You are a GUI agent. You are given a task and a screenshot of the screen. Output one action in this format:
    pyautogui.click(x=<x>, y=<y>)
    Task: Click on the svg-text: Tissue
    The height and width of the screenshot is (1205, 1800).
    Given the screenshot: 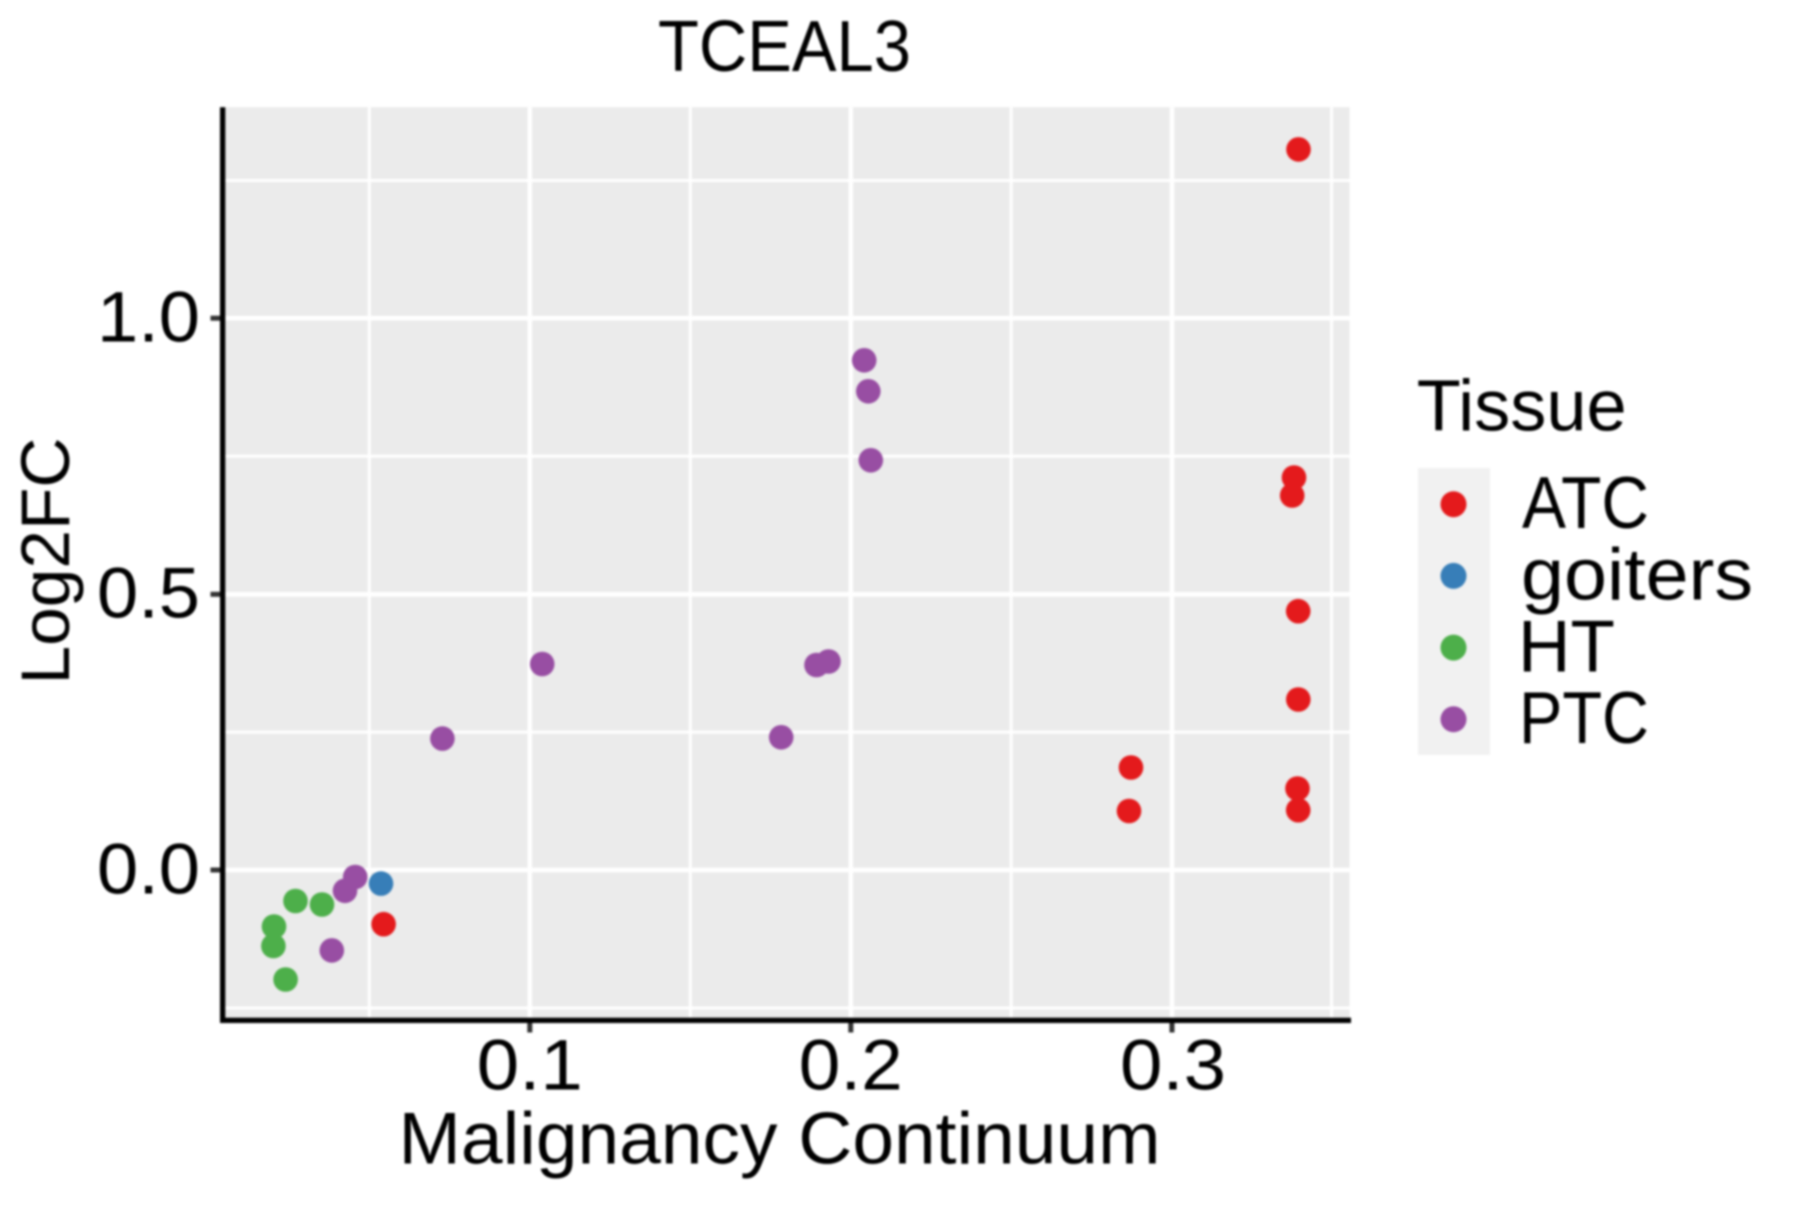 What is the action you would take?
    pyautogui.click(x=1522, y=407)
    